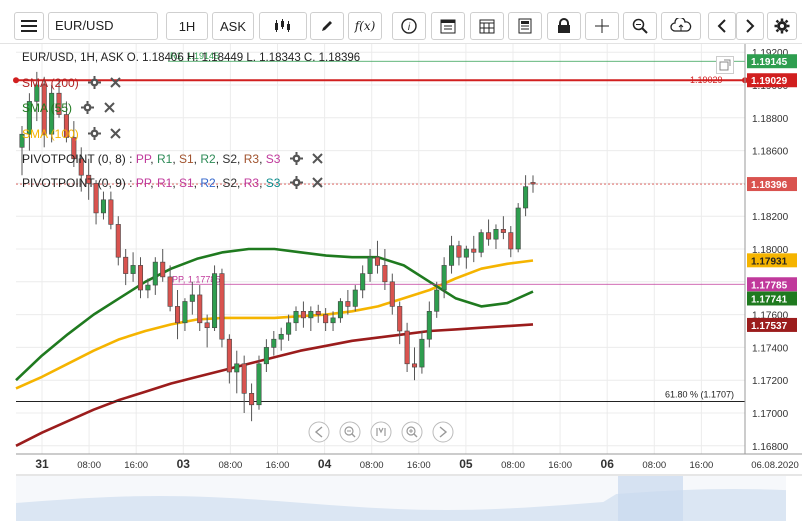  I want to click on pivot1-r1: R1, so click(164, 159).